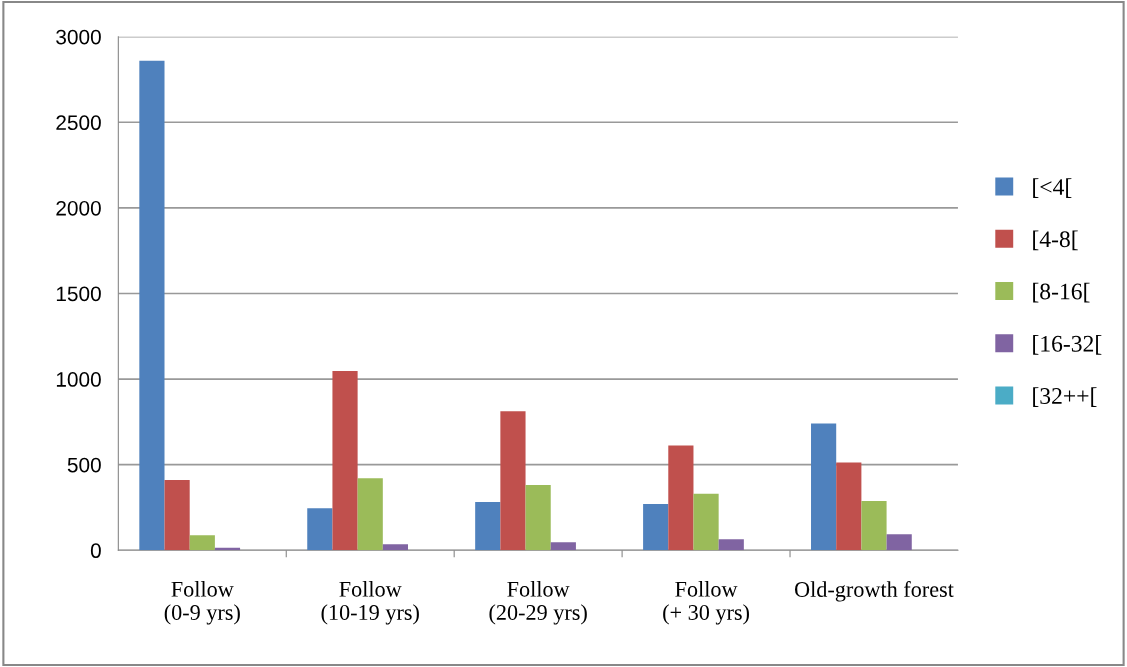 The image size is (1127, 667). I want to click on y-tick-label: 1500, so click(78, 294).